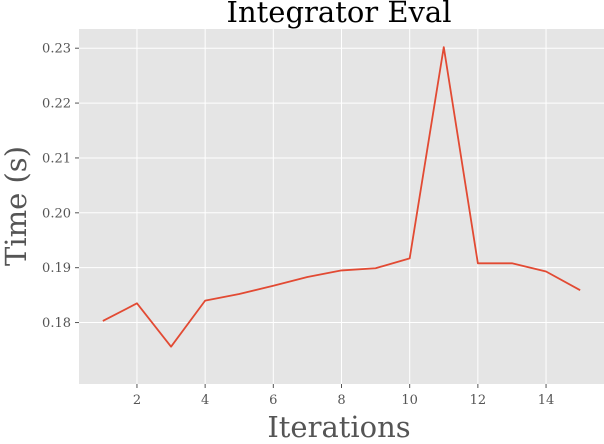  What do you see at coordinates (56, 268) in the screenshot?
I see `y-tick-label: 0.19` at bounding box center [56, 268].